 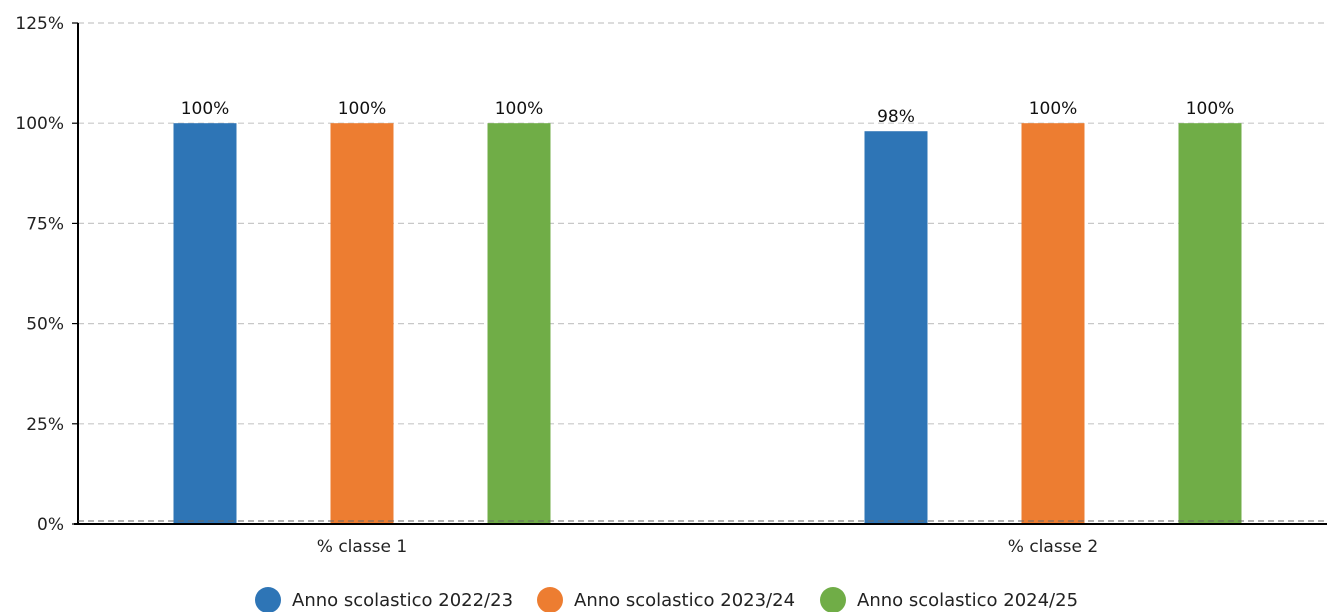 I want to click on y-tick-label: 25%, so click(x=45, y=425).